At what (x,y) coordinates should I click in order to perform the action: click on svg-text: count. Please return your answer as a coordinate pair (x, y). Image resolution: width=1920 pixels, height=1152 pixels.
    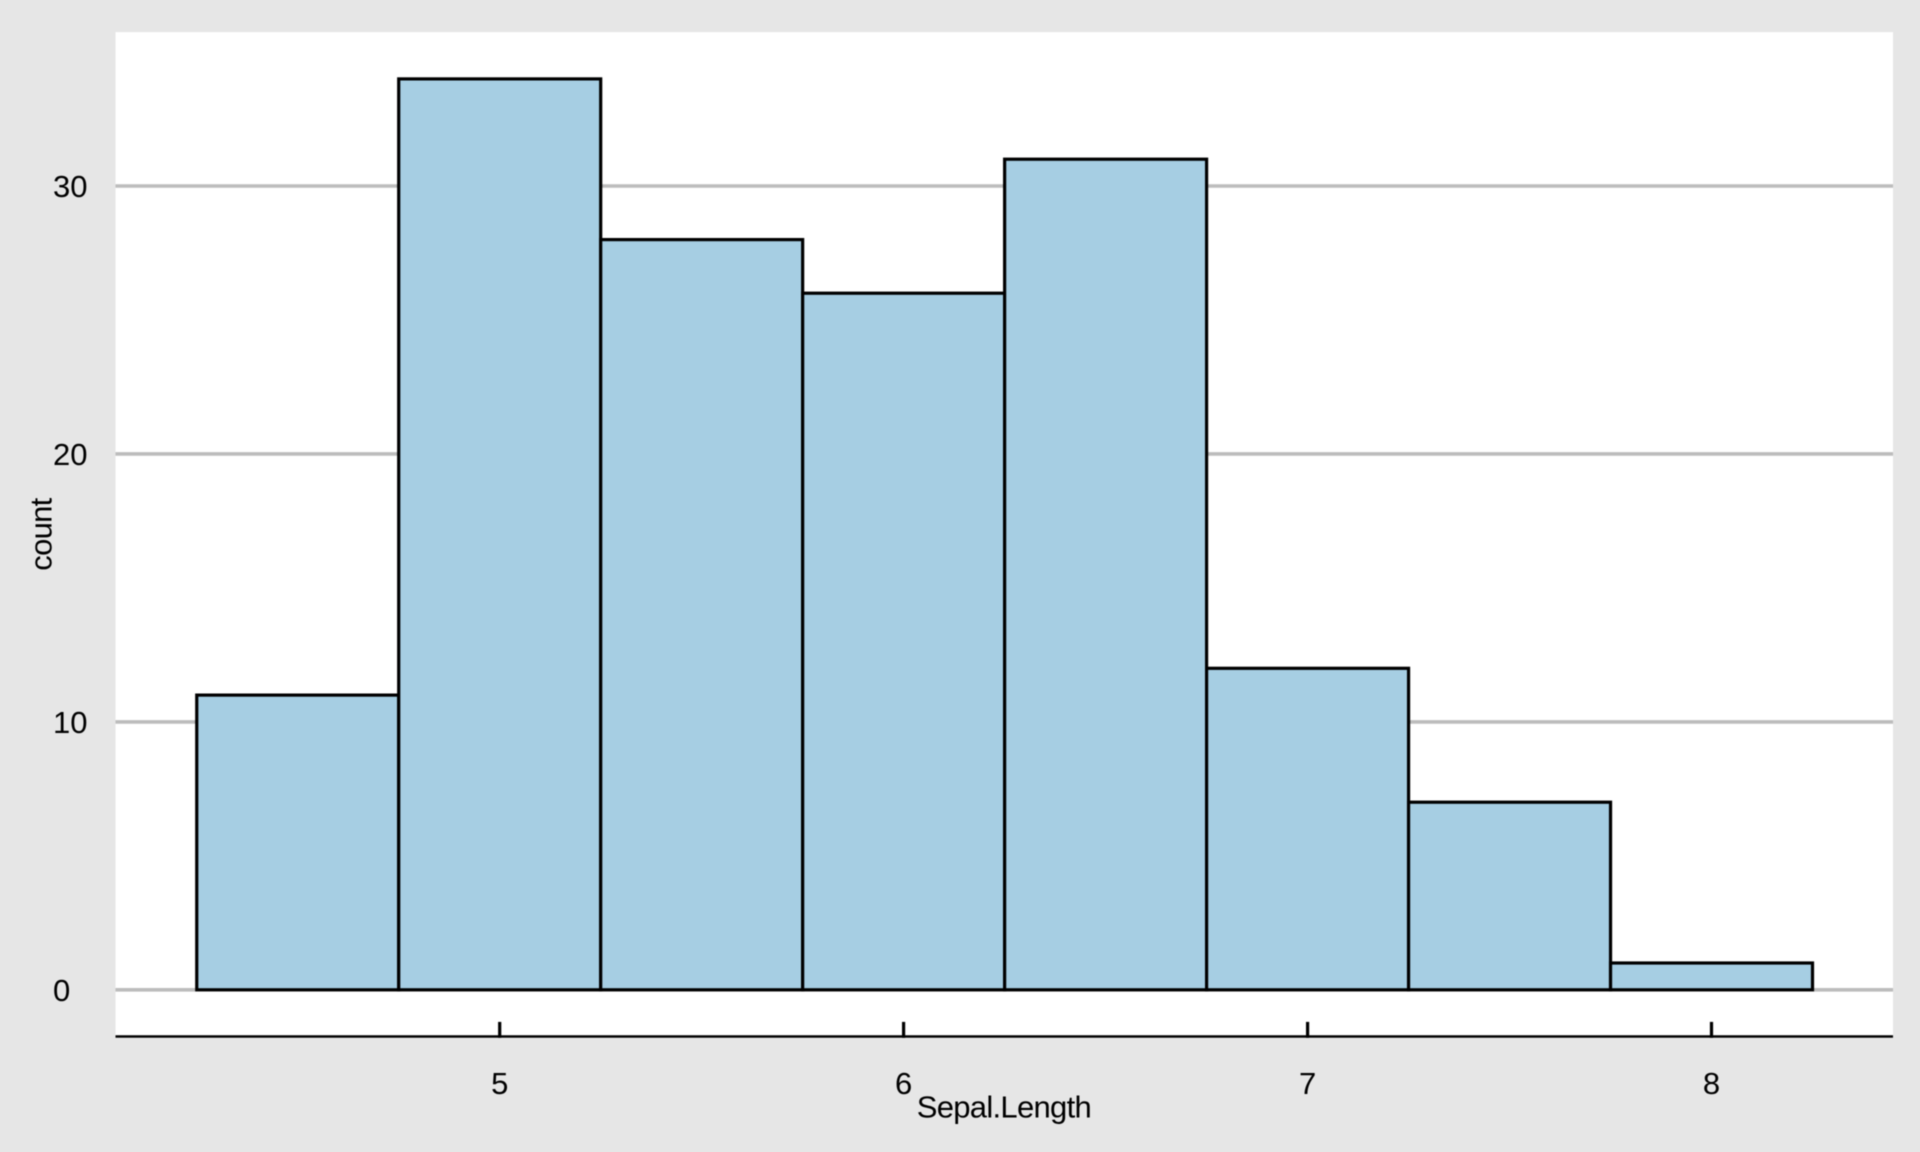
    Looking at the image, I should click on (41, 533).